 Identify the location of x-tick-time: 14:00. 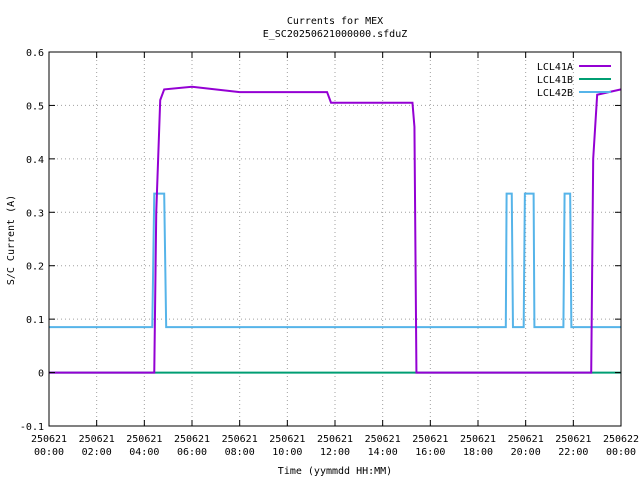
(383, 452).